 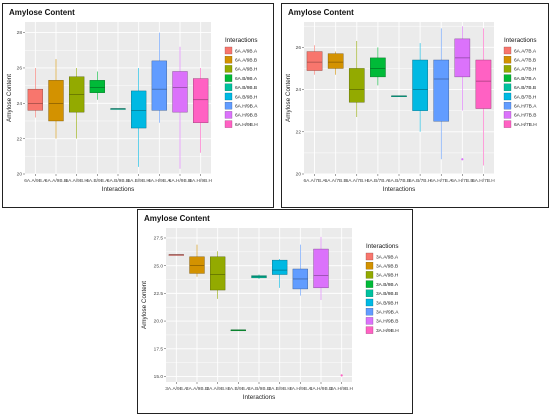 I want to click on legend-label: 6A.H/7B.A, so click(x=525, y=107).